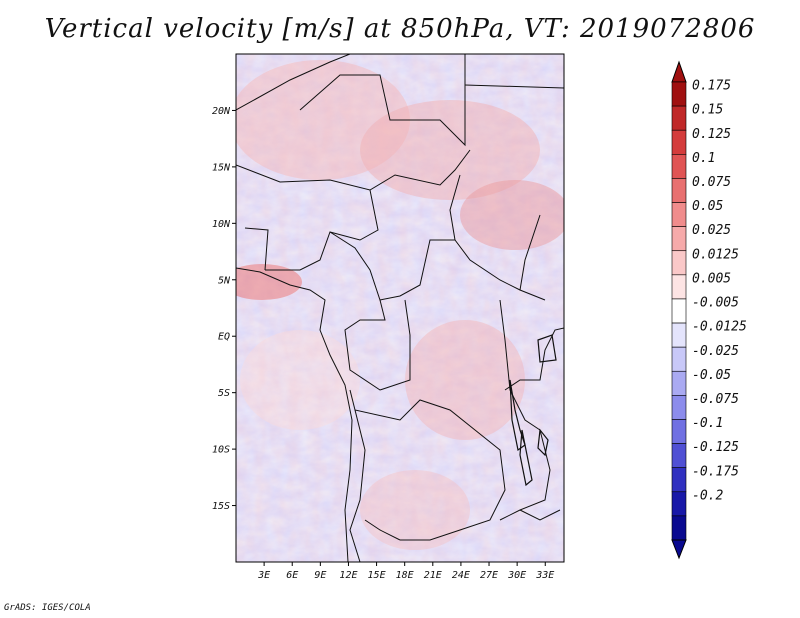  I want to click on colorbar-top-arrow, so click(679, 71).